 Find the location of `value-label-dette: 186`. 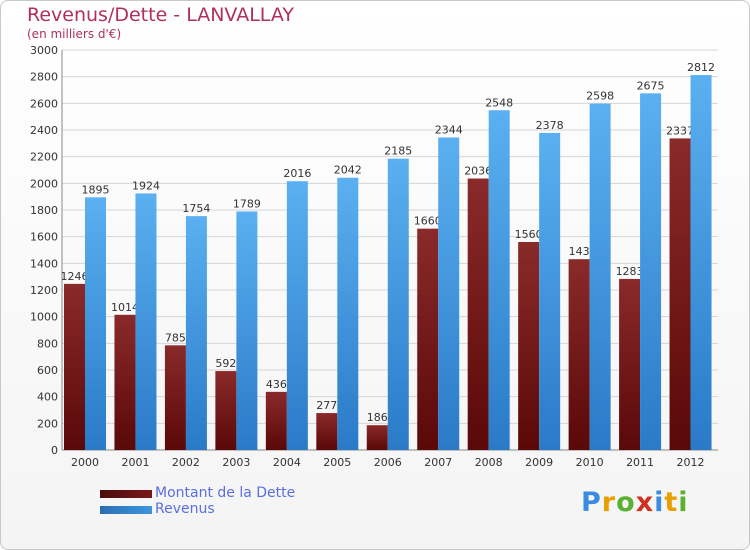

value-label-dette: 186 is located at coordinates (377, 417).